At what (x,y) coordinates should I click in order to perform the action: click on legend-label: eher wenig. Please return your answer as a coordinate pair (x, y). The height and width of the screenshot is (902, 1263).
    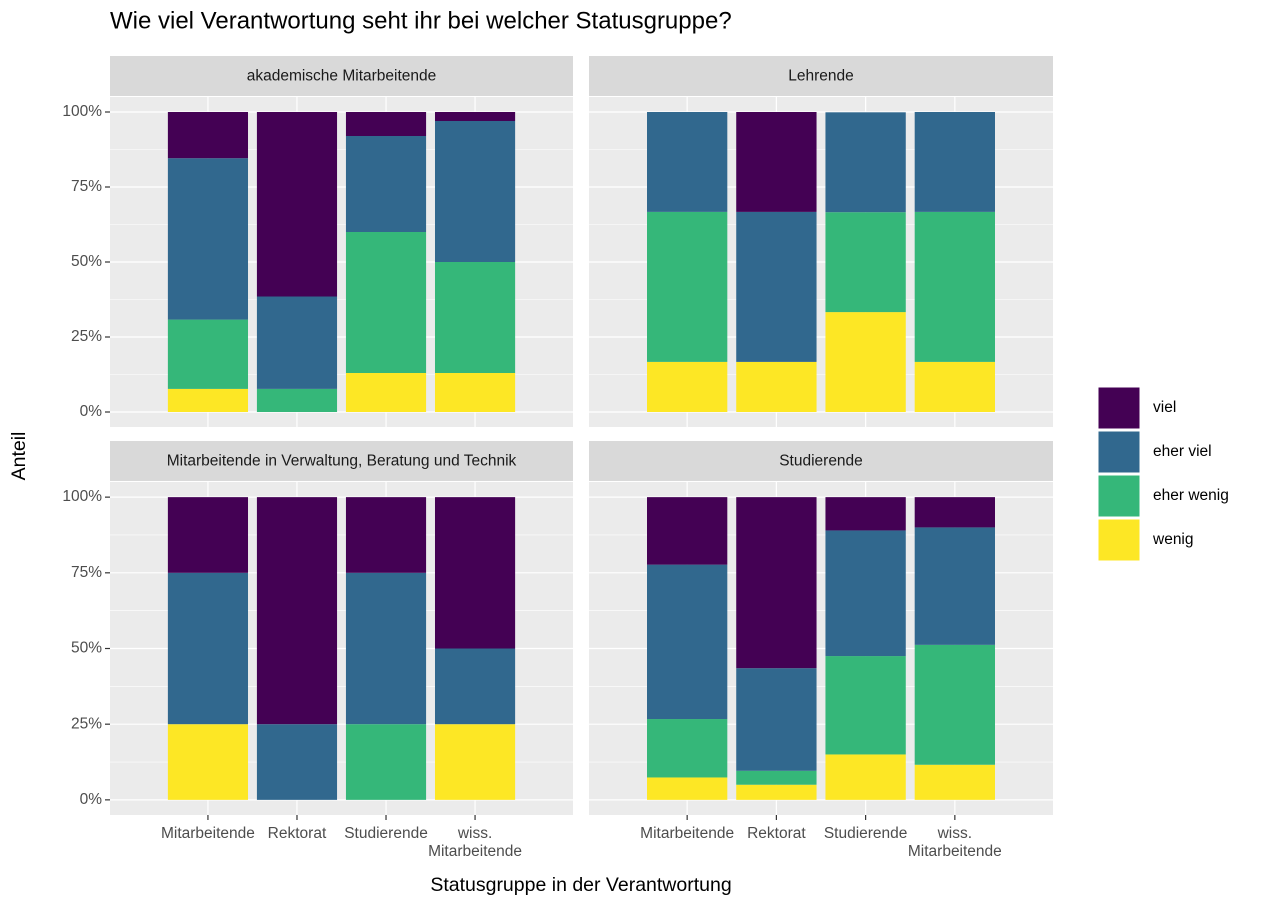
    Looking at the image, I should click on (1191, 495).